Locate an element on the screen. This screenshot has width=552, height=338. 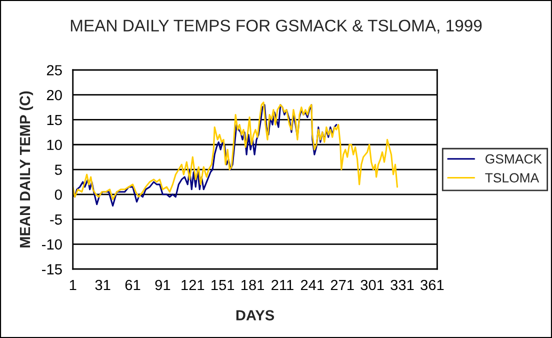
x-tick-label: 331 is located at coordinates (402, 285).